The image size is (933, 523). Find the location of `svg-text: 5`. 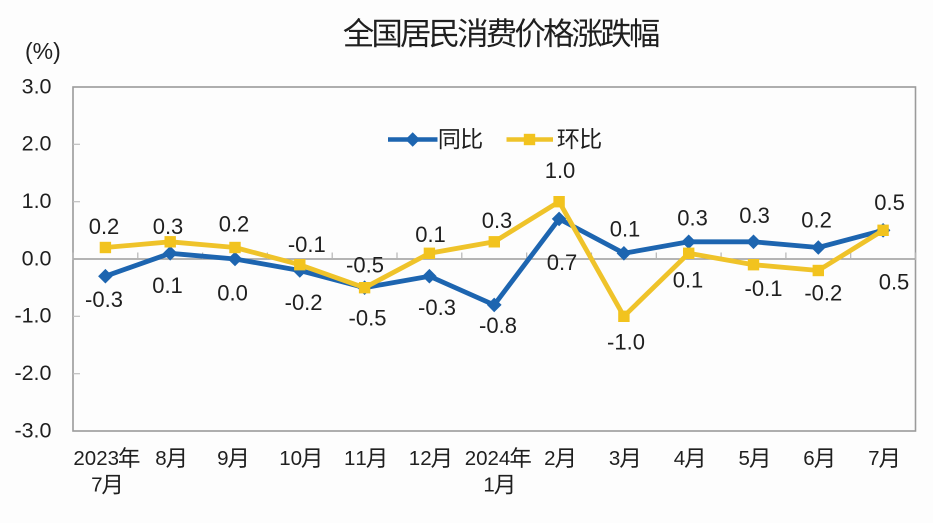

svg-text: 5 is located at coordinates (743, 458).